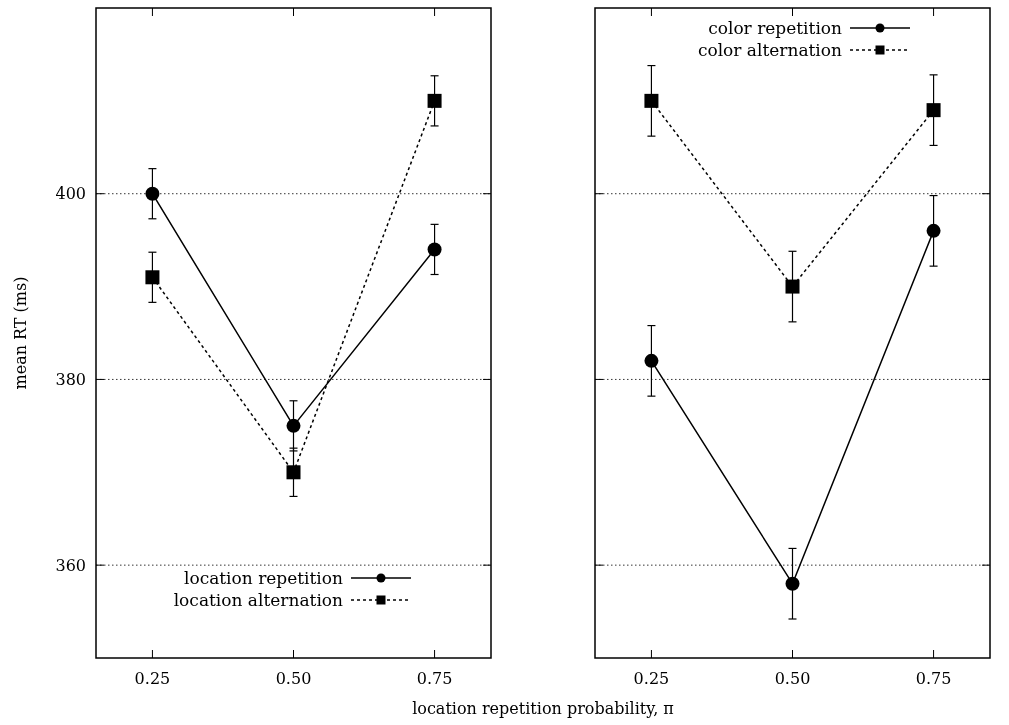 This screenshot has height=725, width=1009. Describe the element at coordinates (20, 333) in the screenshot. I see `y-axis-title: mean RT (ms)` at that location.